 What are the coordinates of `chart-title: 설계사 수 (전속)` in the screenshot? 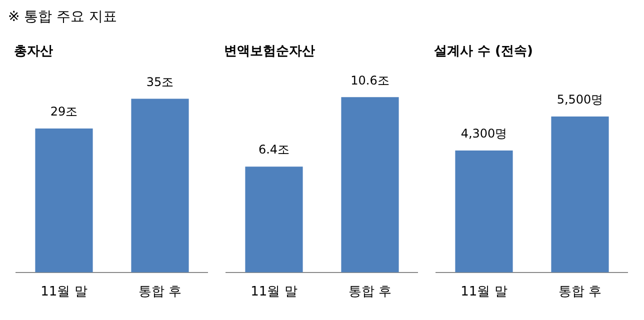 It's located at (483, 52).